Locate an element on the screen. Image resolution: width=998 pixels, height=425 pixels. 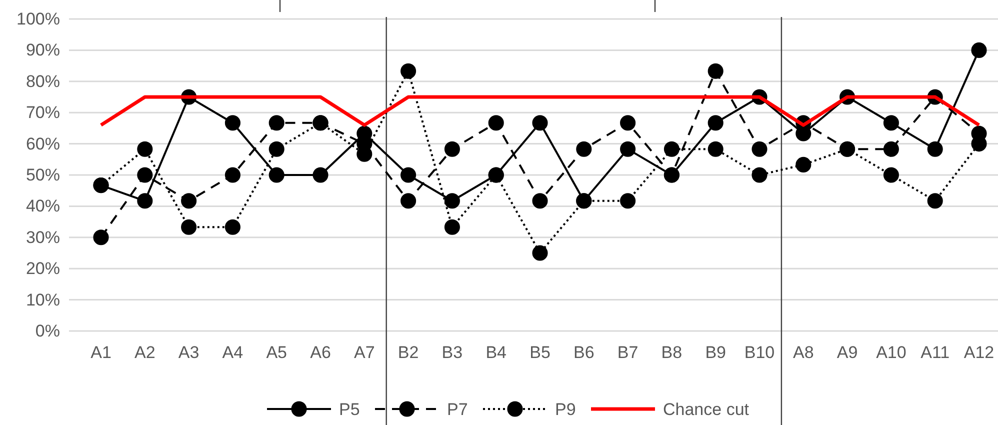
x-tick-label: B9 is located at coordinates (715, 352).